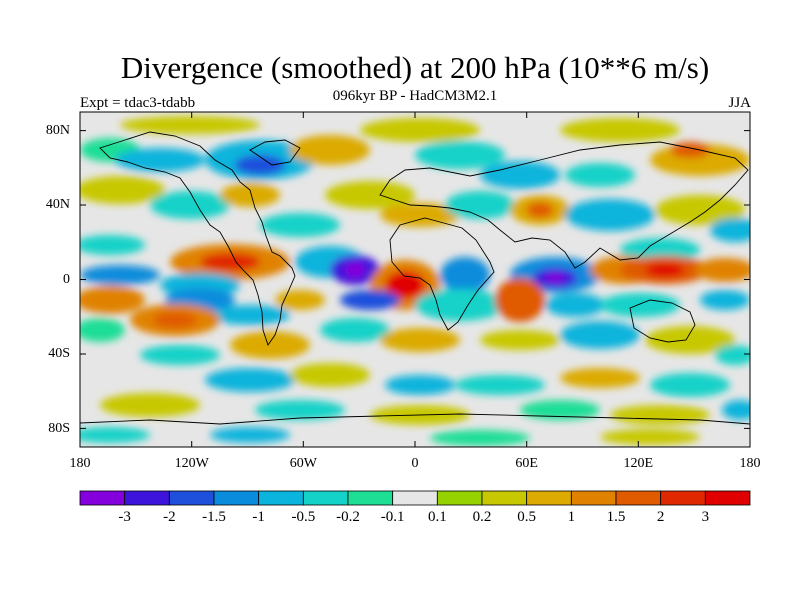 The width and height of the screenshot is (800, 600). I want to click on lat-label-80n: 80N, so click(57, 130).